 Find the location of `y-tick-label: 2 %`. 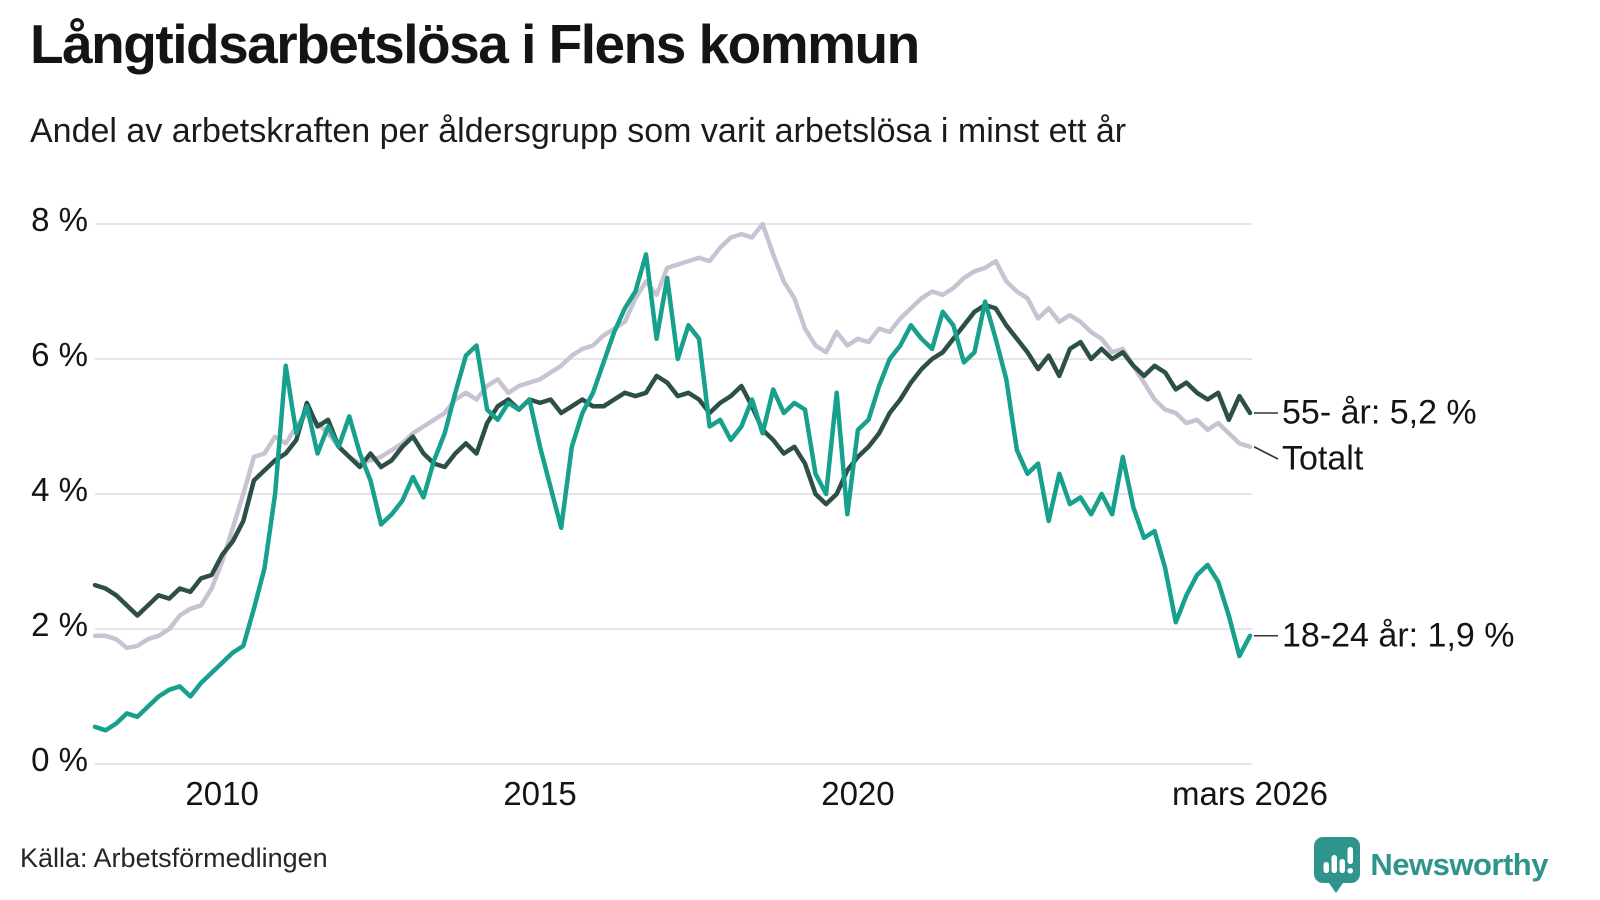

y-tick-label: 2 % is located at coordinates (59, 624).